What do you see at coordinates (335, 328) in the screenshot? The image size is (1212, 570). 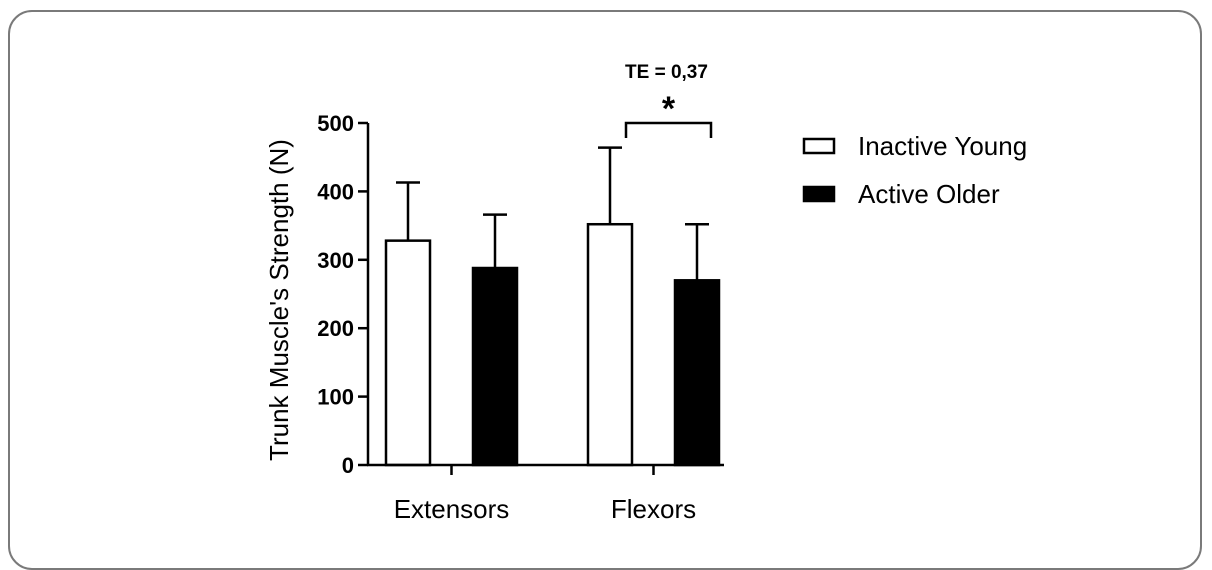 I see `y-tick-label: 200` at bounding box center [335, 328].